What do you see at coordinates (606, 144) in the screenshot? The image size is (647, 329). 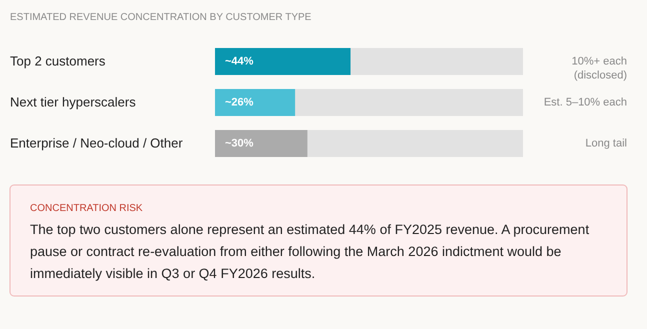 I see `text: Long tail` at bounding box center [606, 144].